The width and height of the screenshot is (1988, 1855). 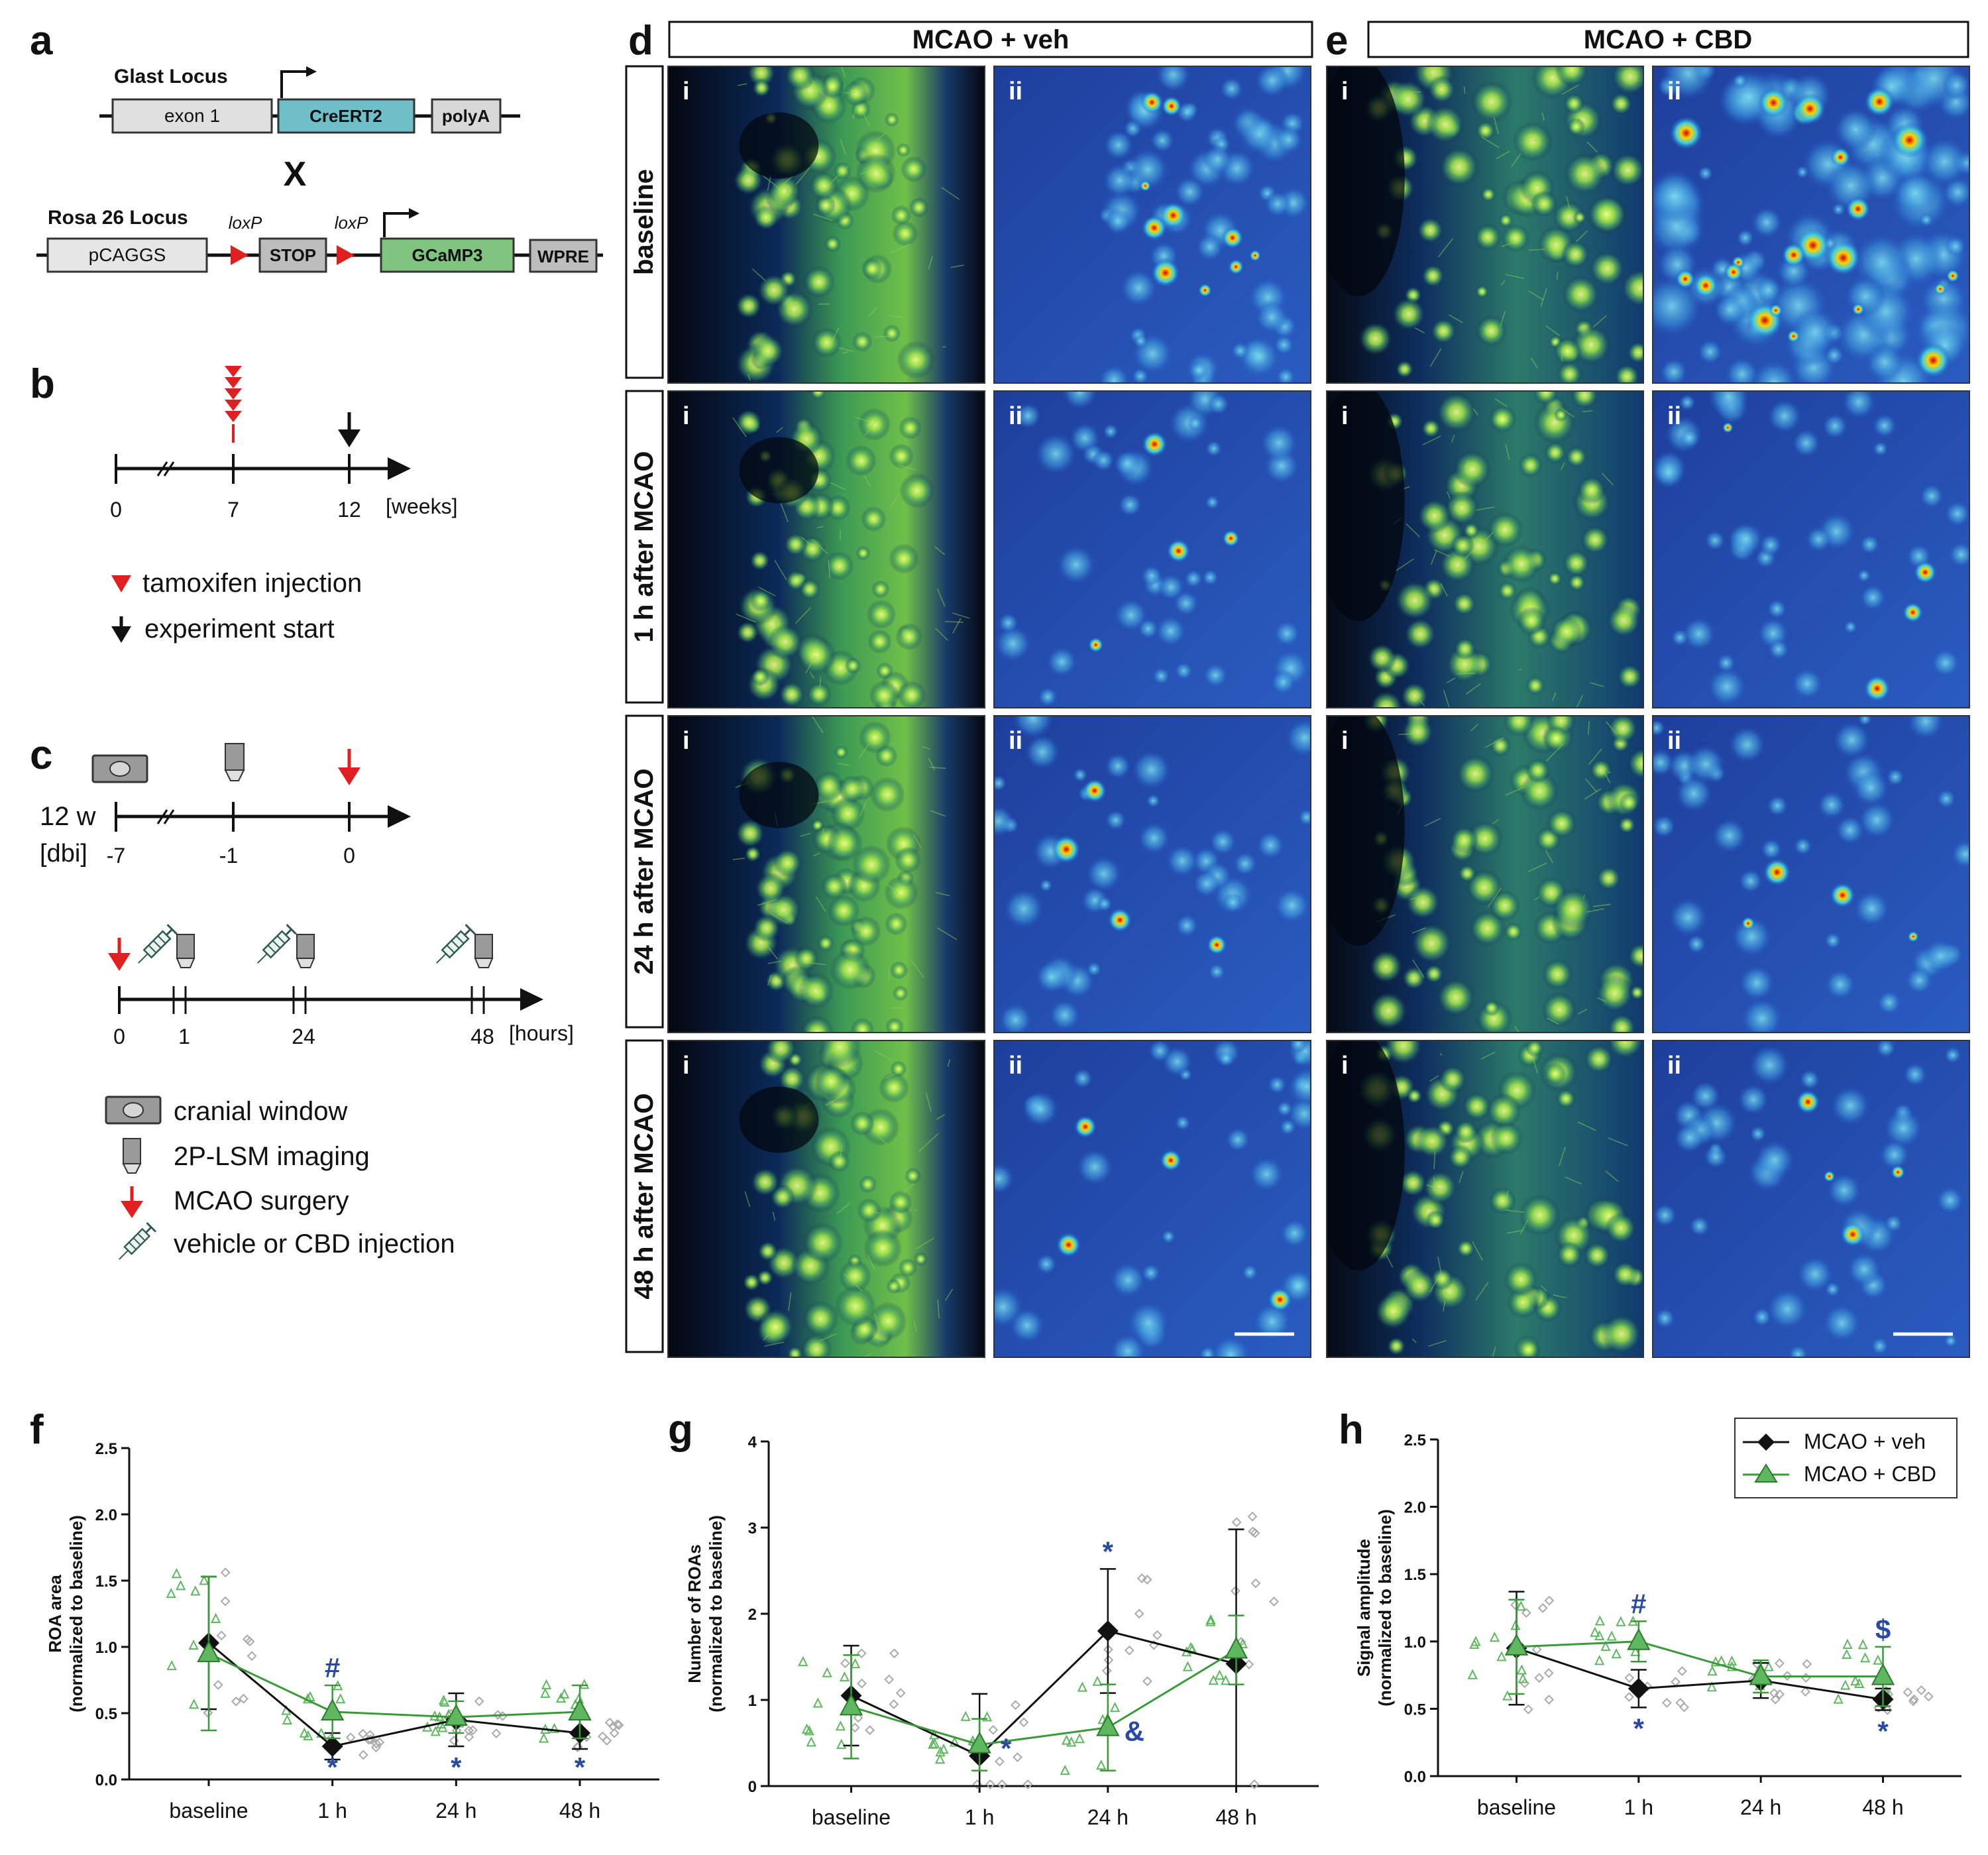 What do you see at coordinates (1639, 1729) in the screenshot?
I see `significance-marker: *` at bounding box center [1639, 1729].